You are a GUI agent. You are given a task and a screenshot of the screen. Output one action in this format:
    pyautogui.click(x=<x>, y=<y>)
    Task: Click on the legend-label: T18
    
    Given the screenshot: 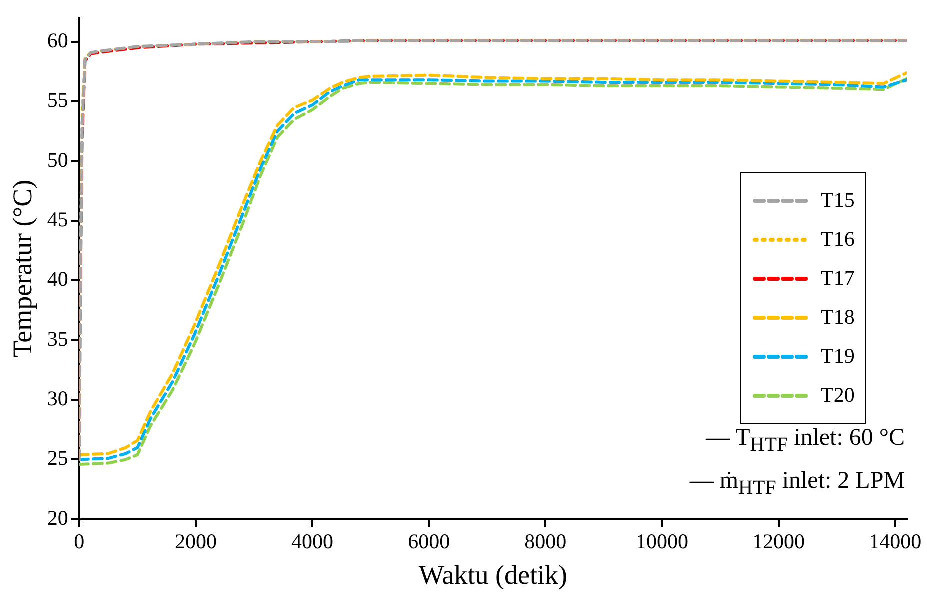 What is the action you would take?
    pyautogui.click(x=838, y=317)
    